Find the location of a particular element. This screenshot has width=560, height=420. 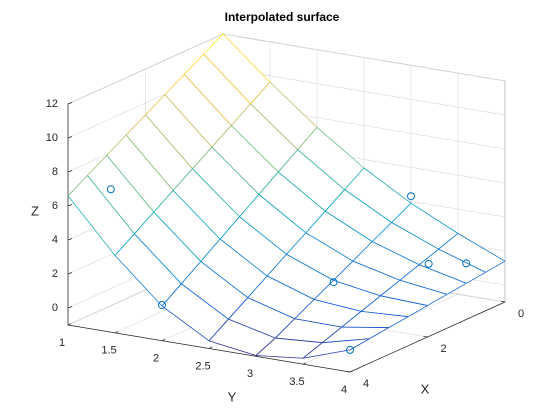

y-tick-label: 3 is located at coordinates (250, 374).